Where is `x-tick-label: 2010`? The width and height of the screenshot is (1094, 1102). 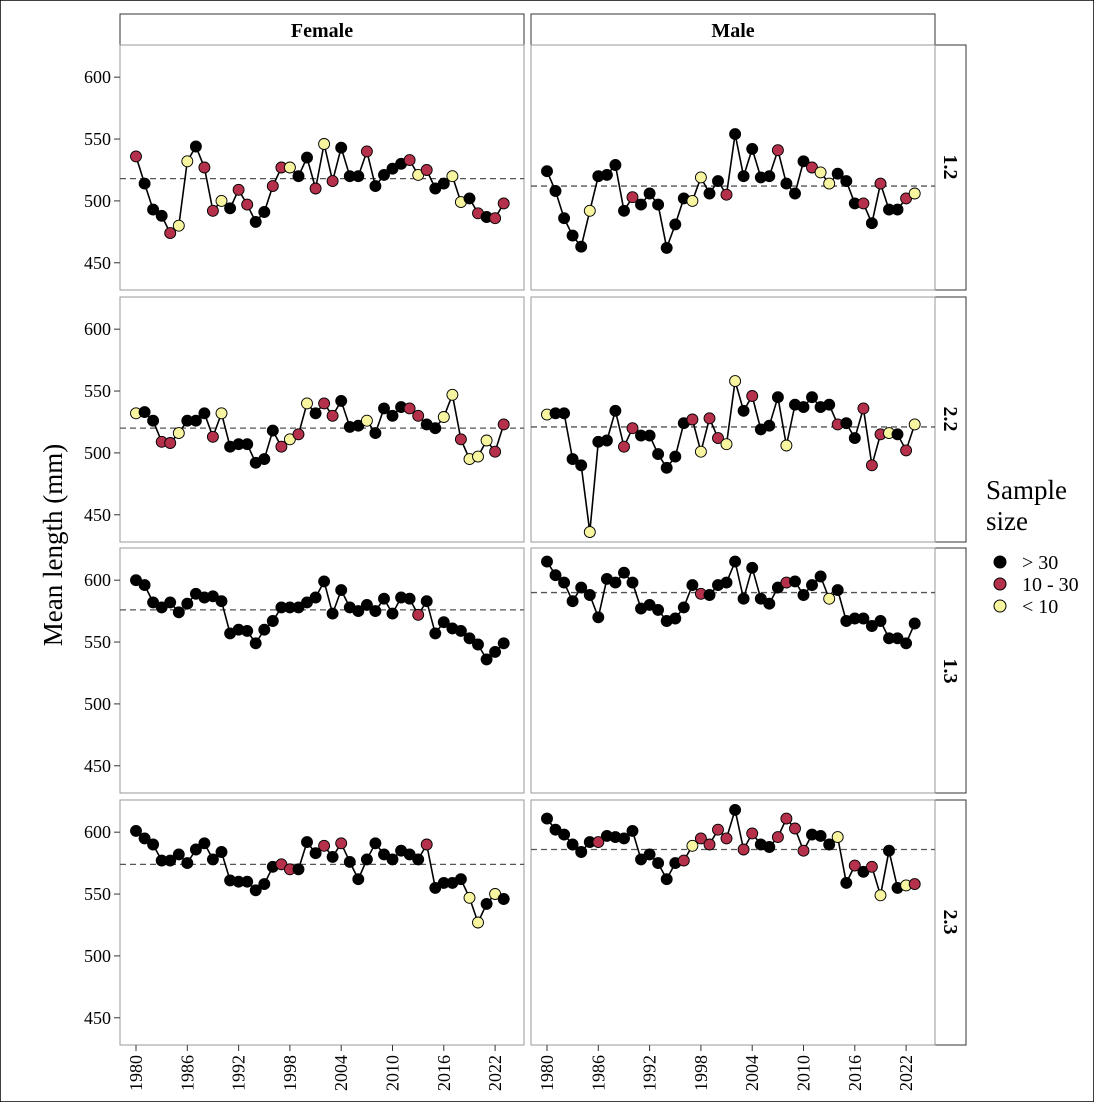 x-tick-label: 2010 is located at coordinates (804, 1073).